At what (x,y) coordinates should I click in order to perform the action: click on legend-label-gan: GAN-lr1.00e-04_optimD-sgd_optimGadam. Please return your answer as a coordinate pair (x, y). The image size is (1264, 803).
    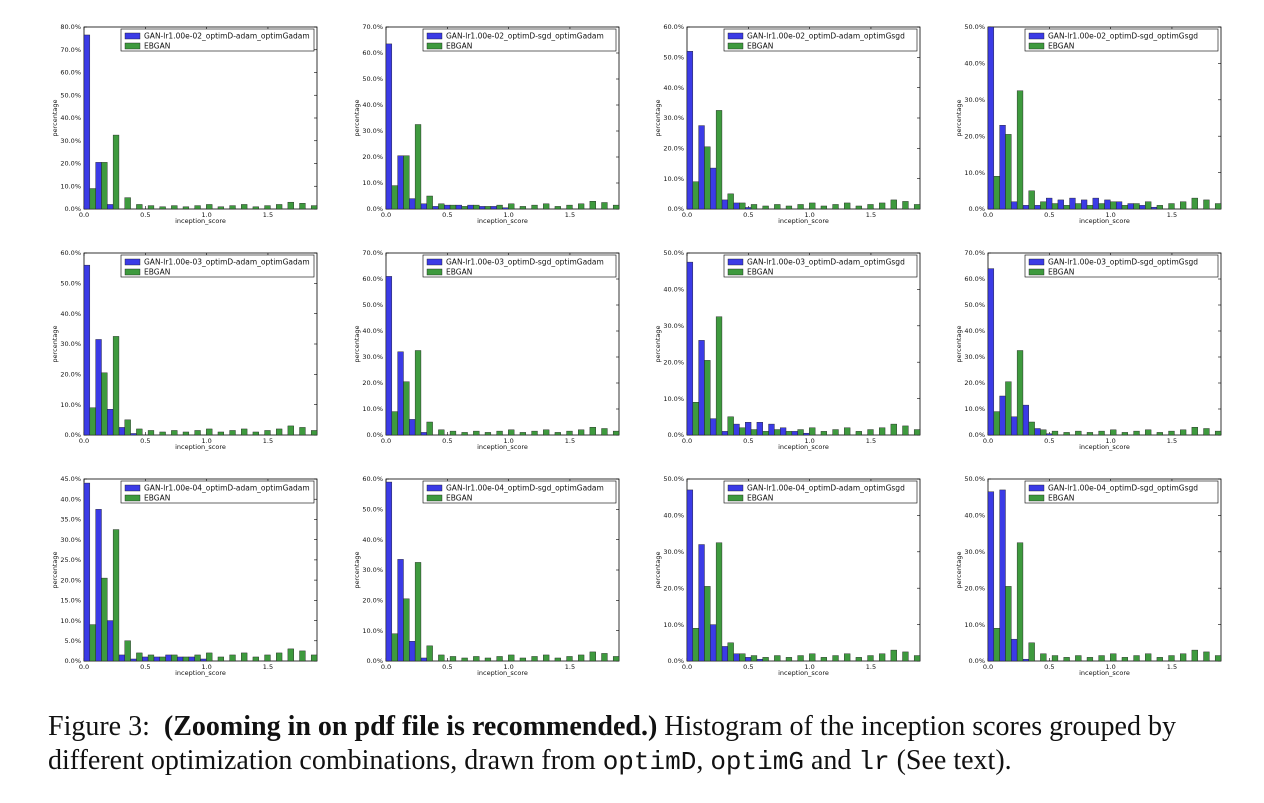
    Looking at the image, I should click on (525, 488).